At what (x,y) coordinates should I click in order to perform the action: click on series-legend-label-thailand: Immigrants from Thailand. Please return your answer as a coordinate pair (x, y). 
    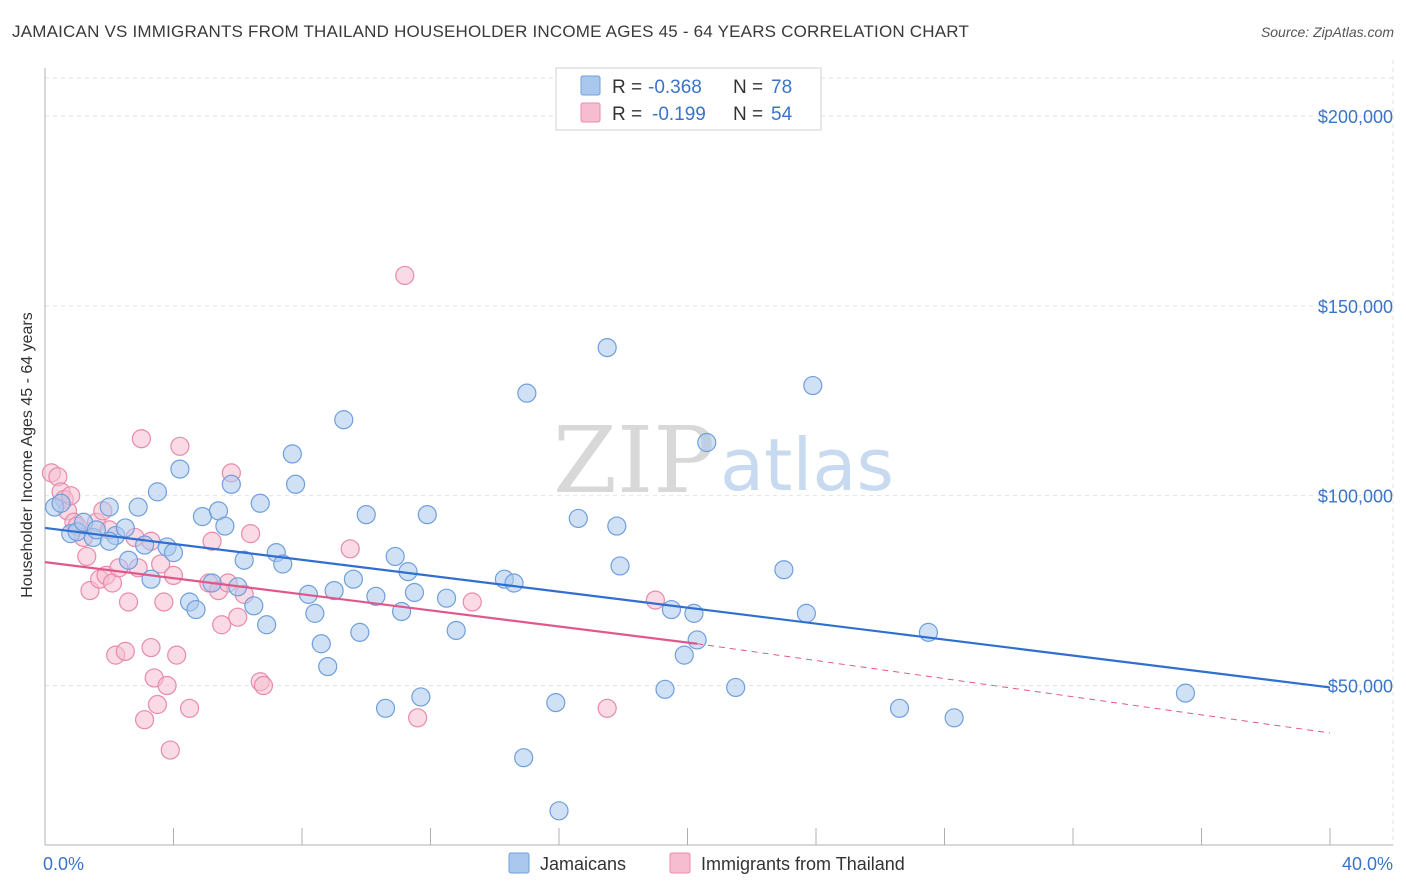
    Looking at the image, I should click on (803, 864).